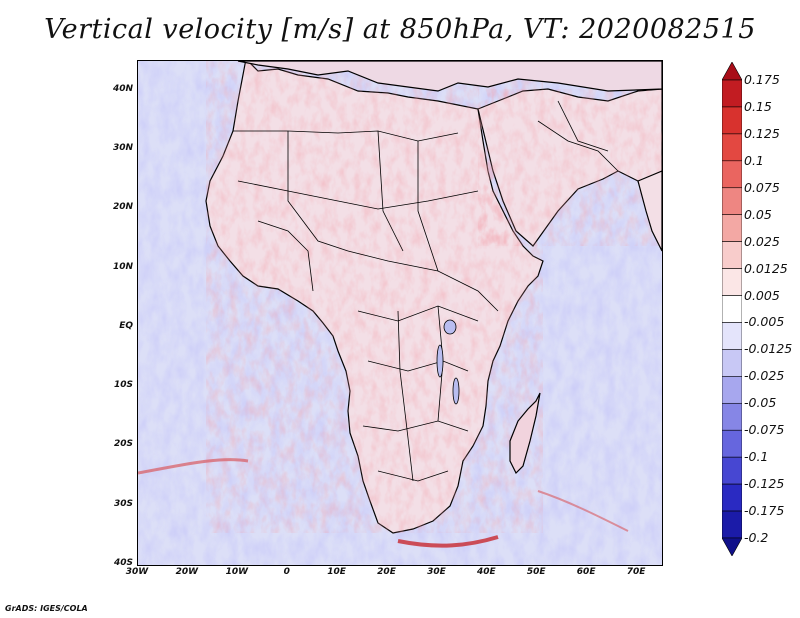 The image size is (800, 618). I want to click on colorbar, so click(732, 309).